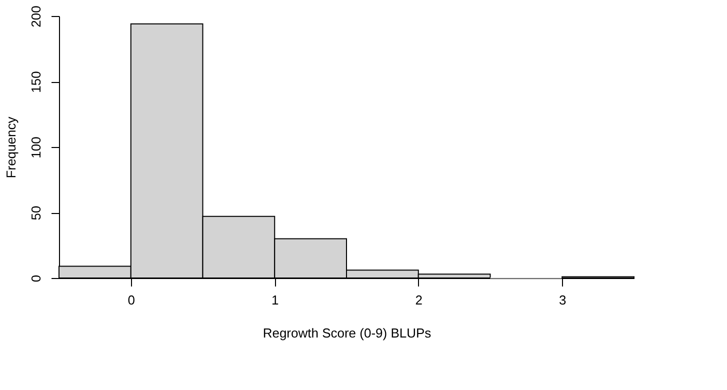  What do you see at coordinates (36, 17) in the screenshot?
I see `y-tick-label: 200` at bounding box center [36, 17].